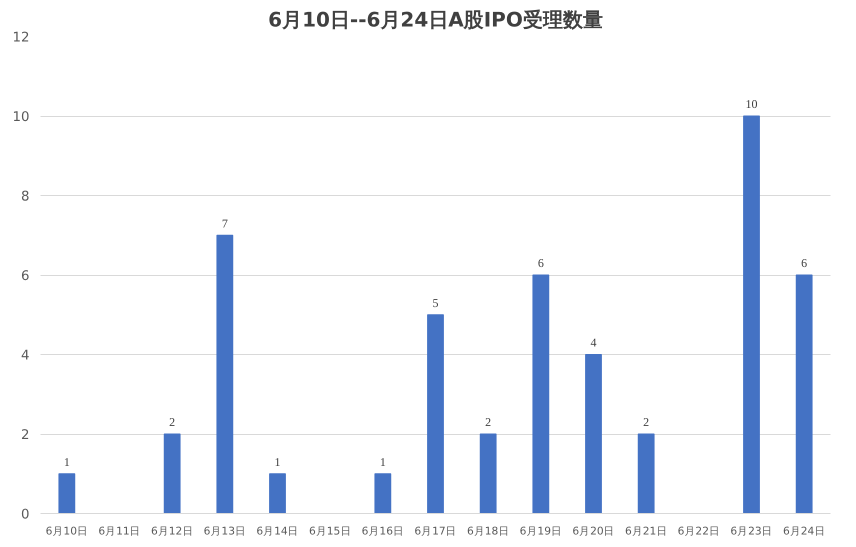 This screenshot has width=856, height=547. I want to click on y-tick-label: 8, so click(25, 197).